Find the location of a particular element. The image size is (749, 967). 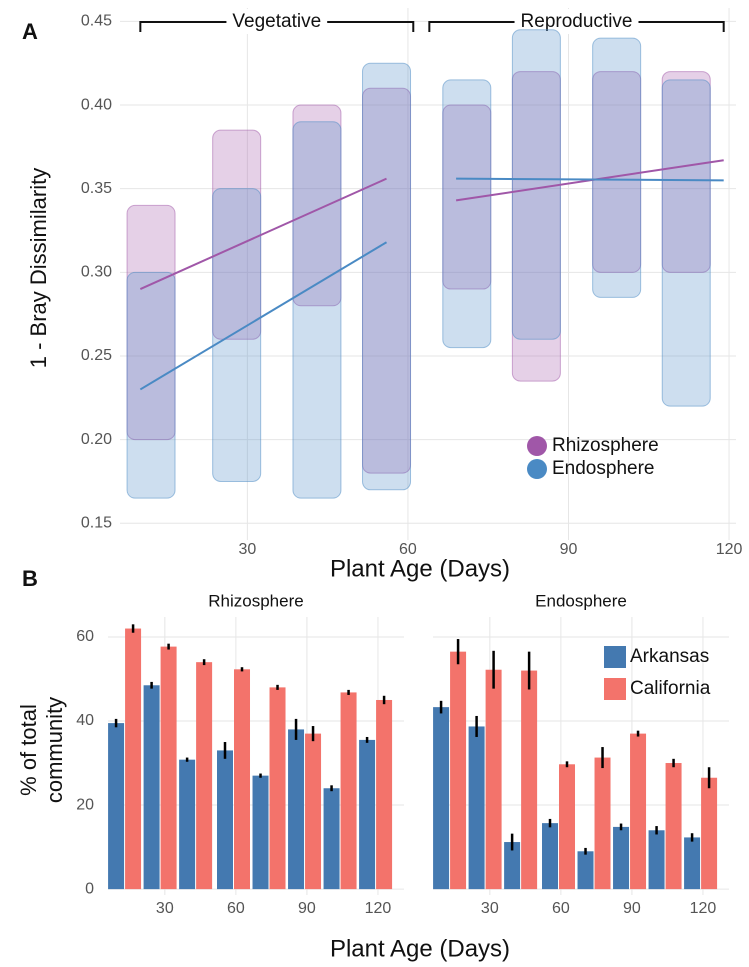

facet-title: Endosphere is located at coordinates (581, 600).